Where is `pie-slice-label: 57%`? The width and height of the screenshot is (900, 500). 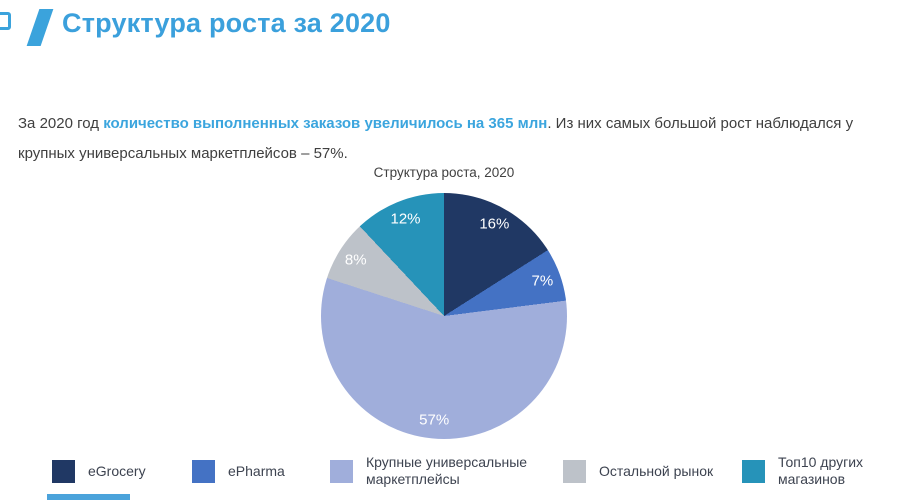
pie-slice-label: 57% is located at coordinates (434, 420).